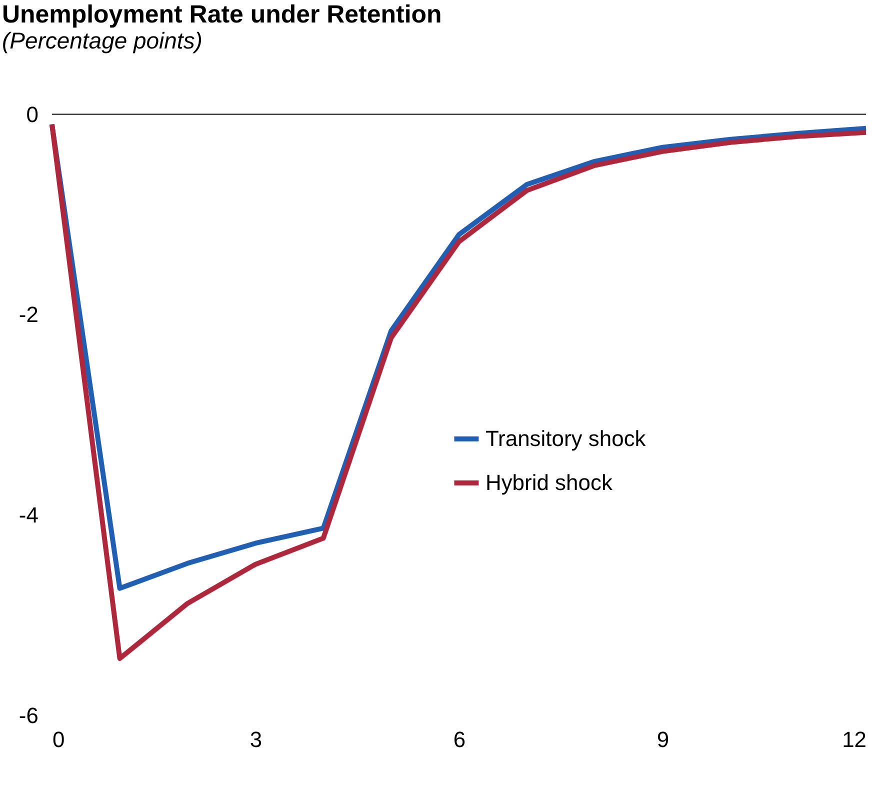  What do you see at coordinates (32, 114) in the screenshot?
I see `y-tick-label: 0` at bounding box center [32, 114].